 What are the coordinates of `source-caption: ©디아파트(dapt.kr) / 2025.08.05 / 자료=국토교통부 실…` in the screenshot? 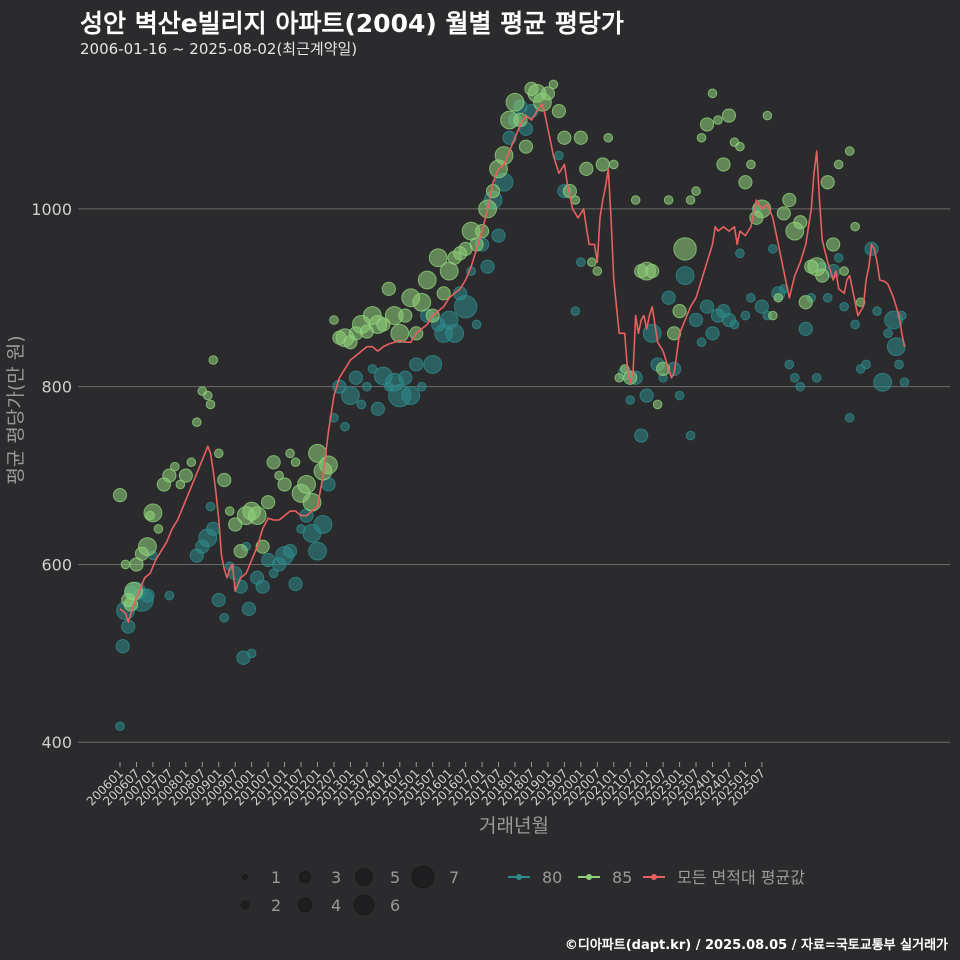 It's located at (756, 945).